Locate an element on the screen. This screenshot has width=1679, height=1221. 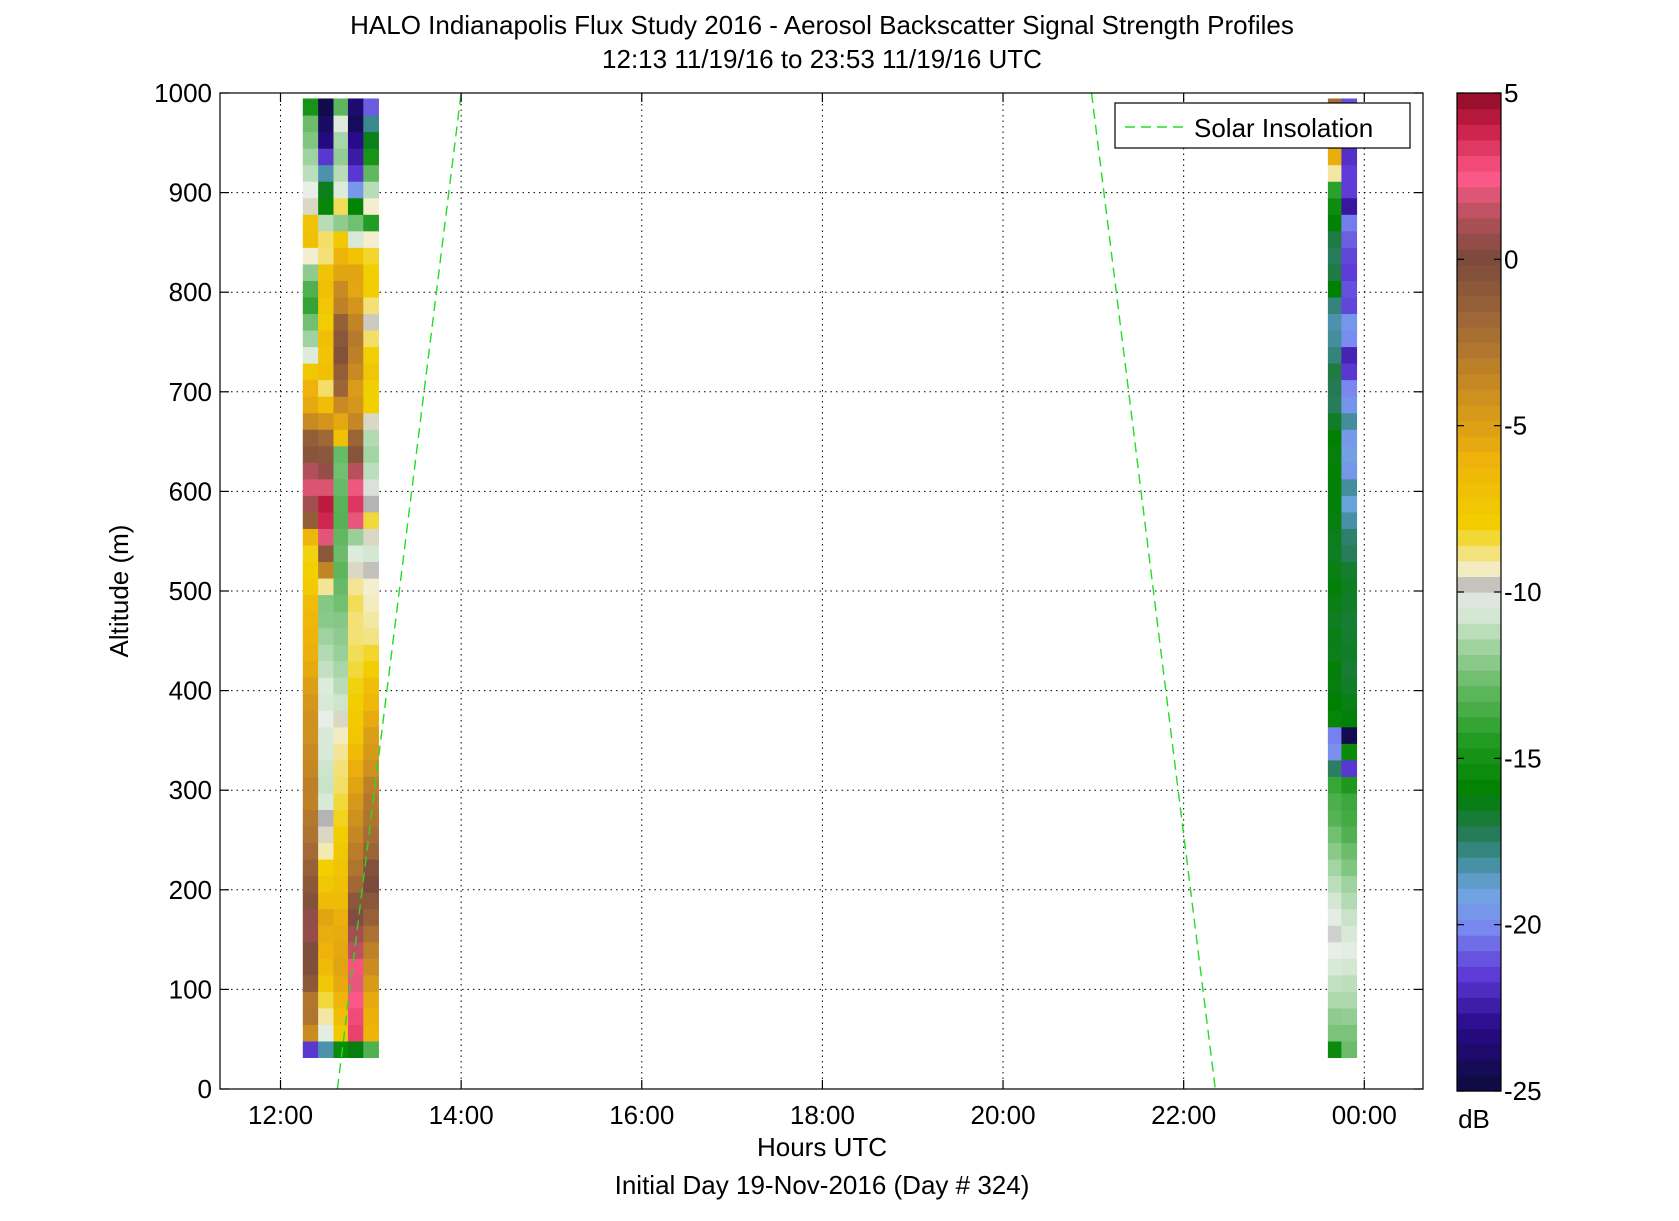
x-axis-label: Hours UTC is located at coordinates (822, 1147).